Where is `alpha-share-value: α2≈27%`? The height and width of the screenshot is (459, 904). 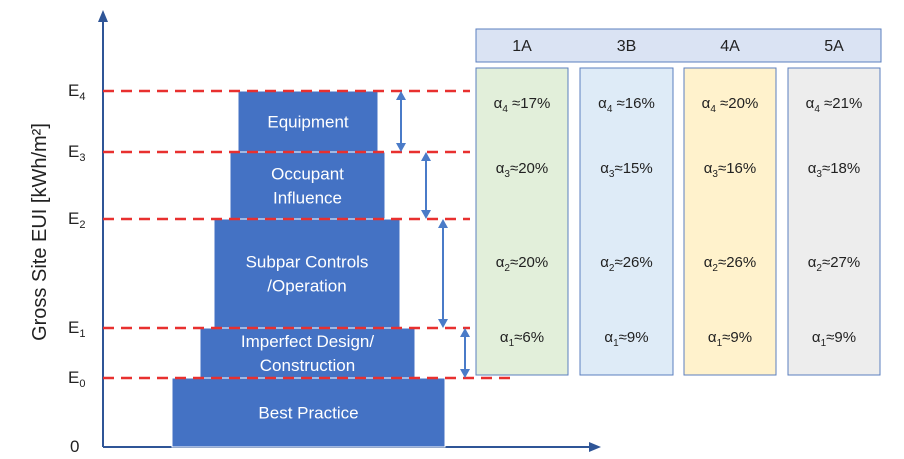
alpha-share-value: α2≈27% is located at coordinates (834, 264).